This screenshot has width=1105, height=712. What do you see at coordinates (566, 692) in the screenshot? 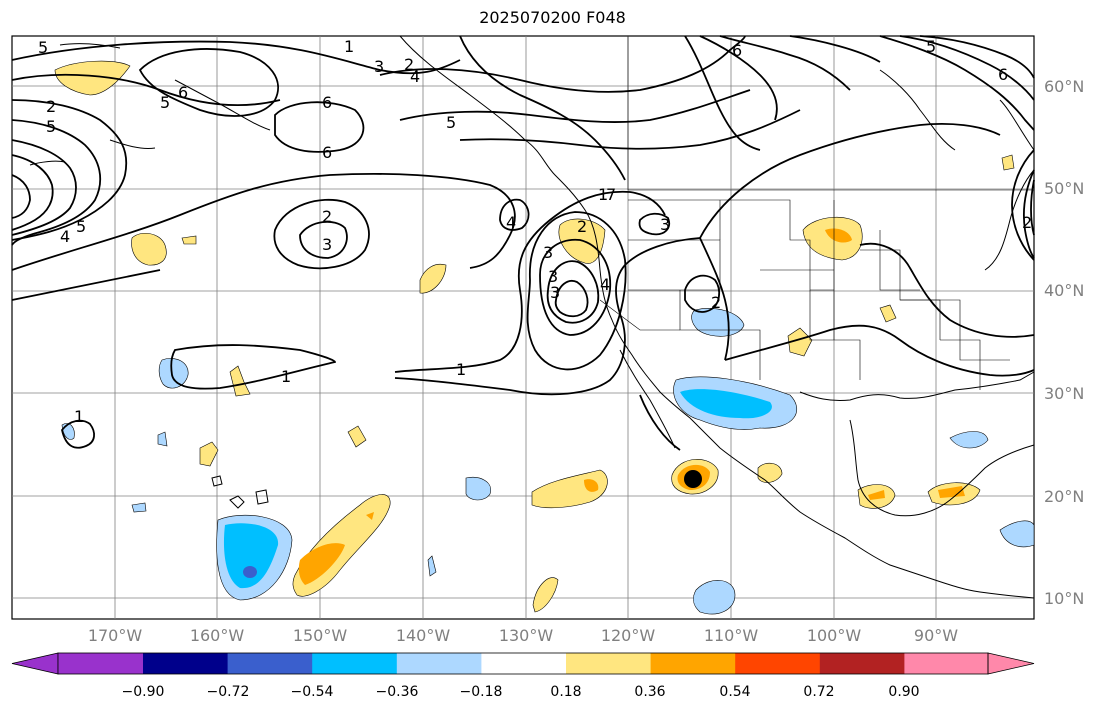
I see `colorbar-tick-label: 0.18` at bounding box center [566, 692].